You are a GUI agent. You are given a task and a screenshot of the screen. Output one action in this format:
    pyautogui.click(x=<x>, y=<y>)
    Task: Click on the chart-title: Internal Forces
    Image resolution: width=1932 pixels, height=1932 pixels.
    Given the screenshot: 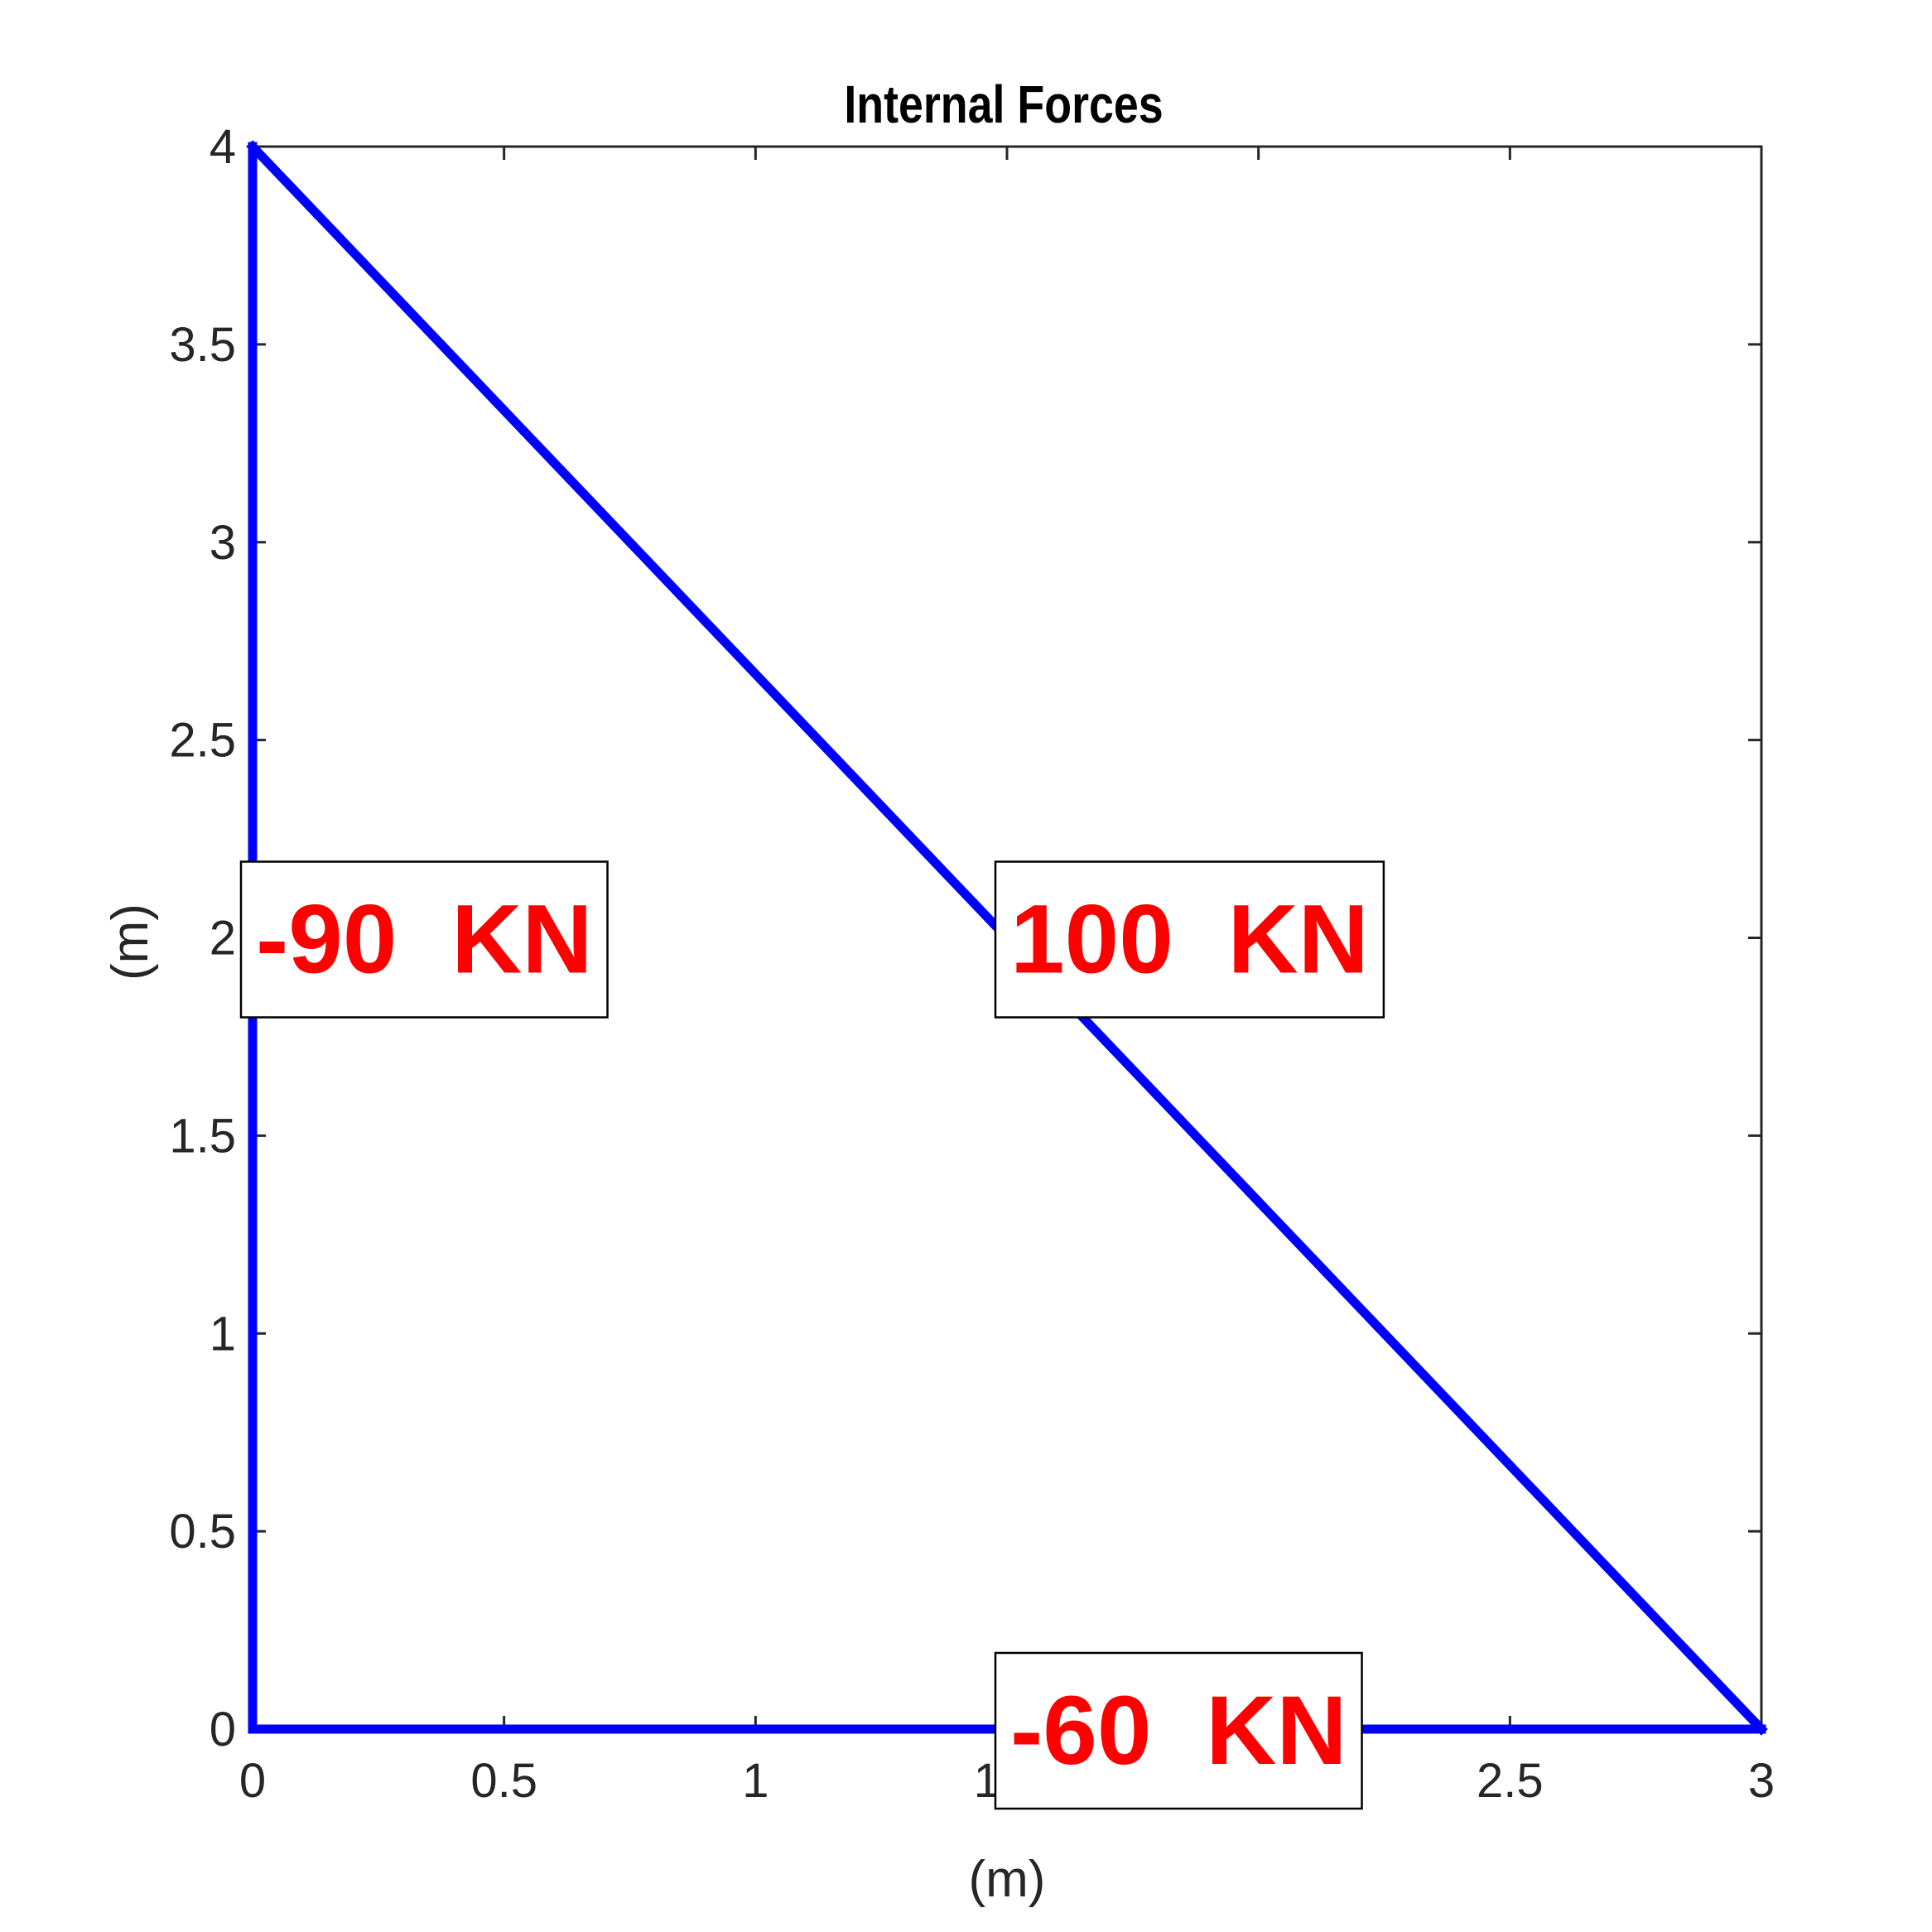 What is the action you would take?
    pyautogui.click(x=1003, y=105)
    